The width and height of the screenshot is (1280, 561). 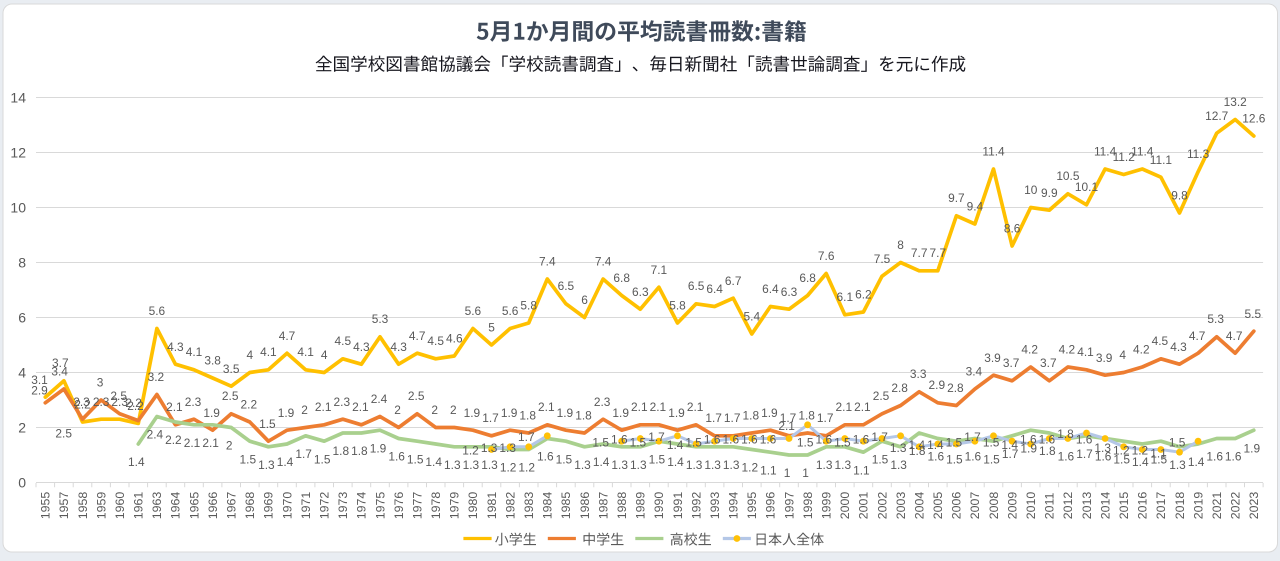 I want to click on svg-text: 1994, so click(x=734, y=506).